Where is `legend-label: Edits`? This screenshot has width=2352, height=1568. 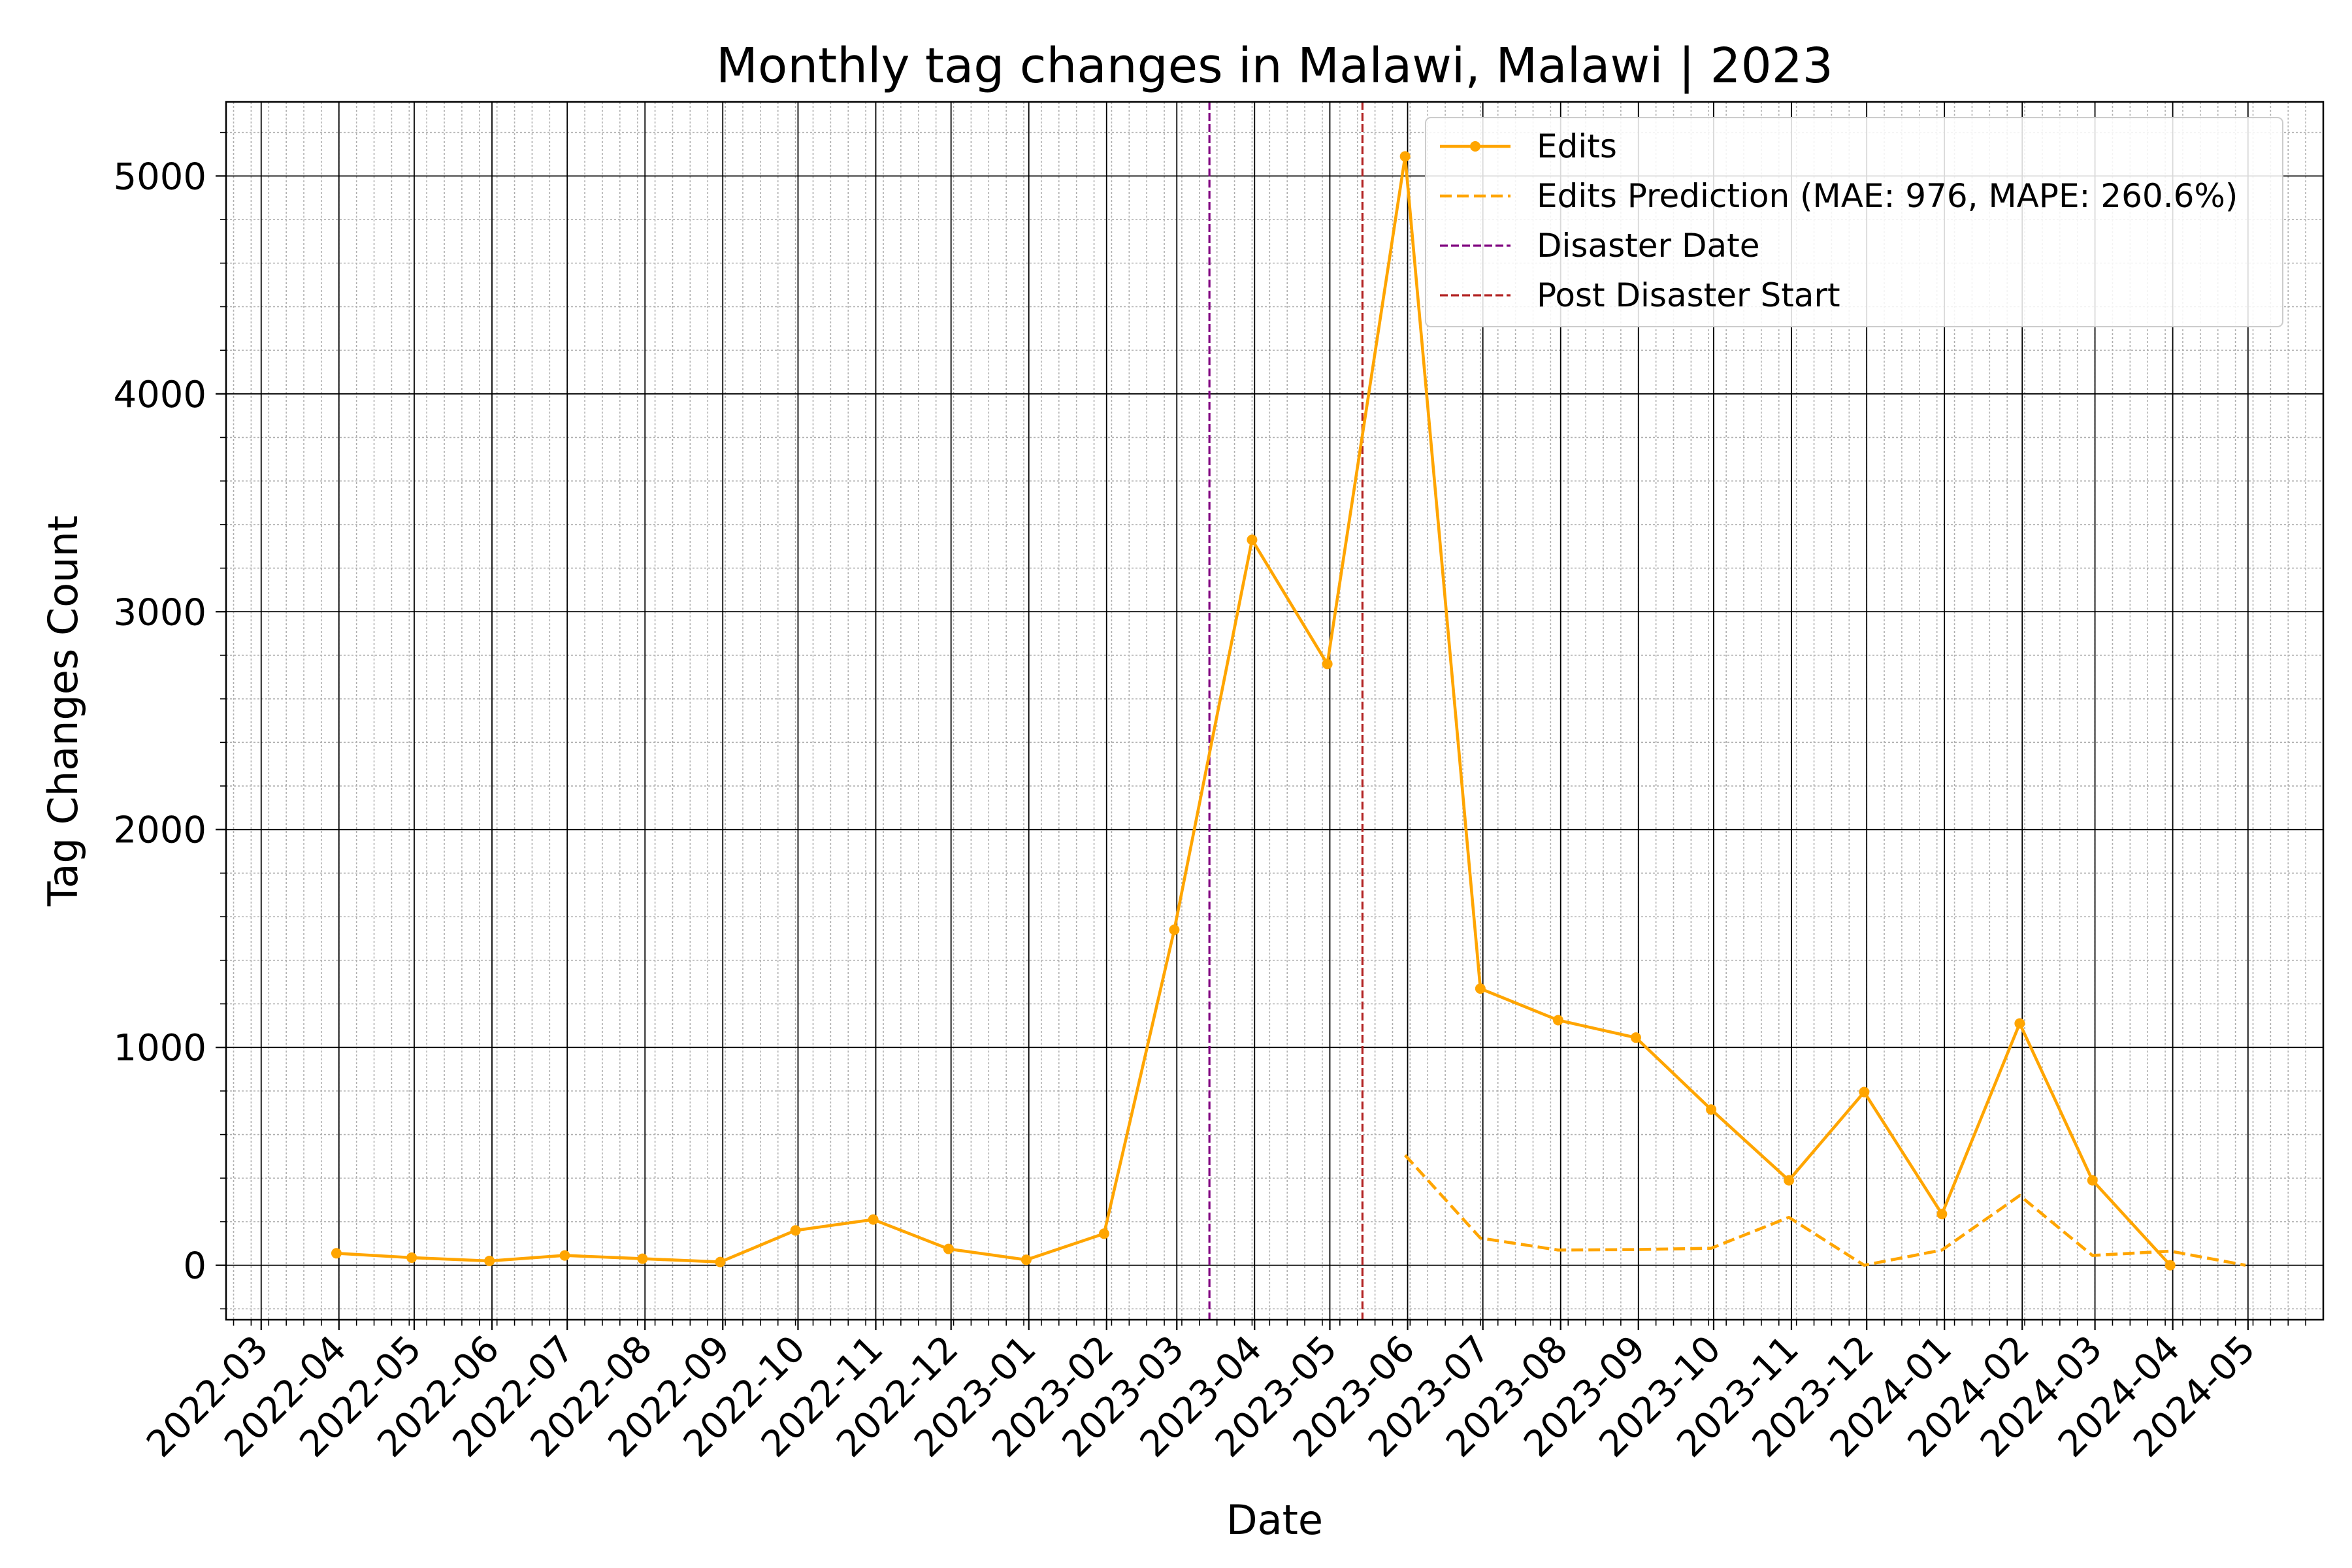
legend-label: Edits is located at coordinates (1577, 146).